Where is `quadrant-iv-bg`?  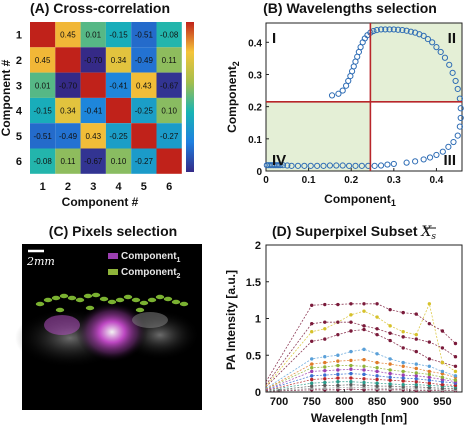
quadrant-iv-bg is located at coordinates (318, 136).